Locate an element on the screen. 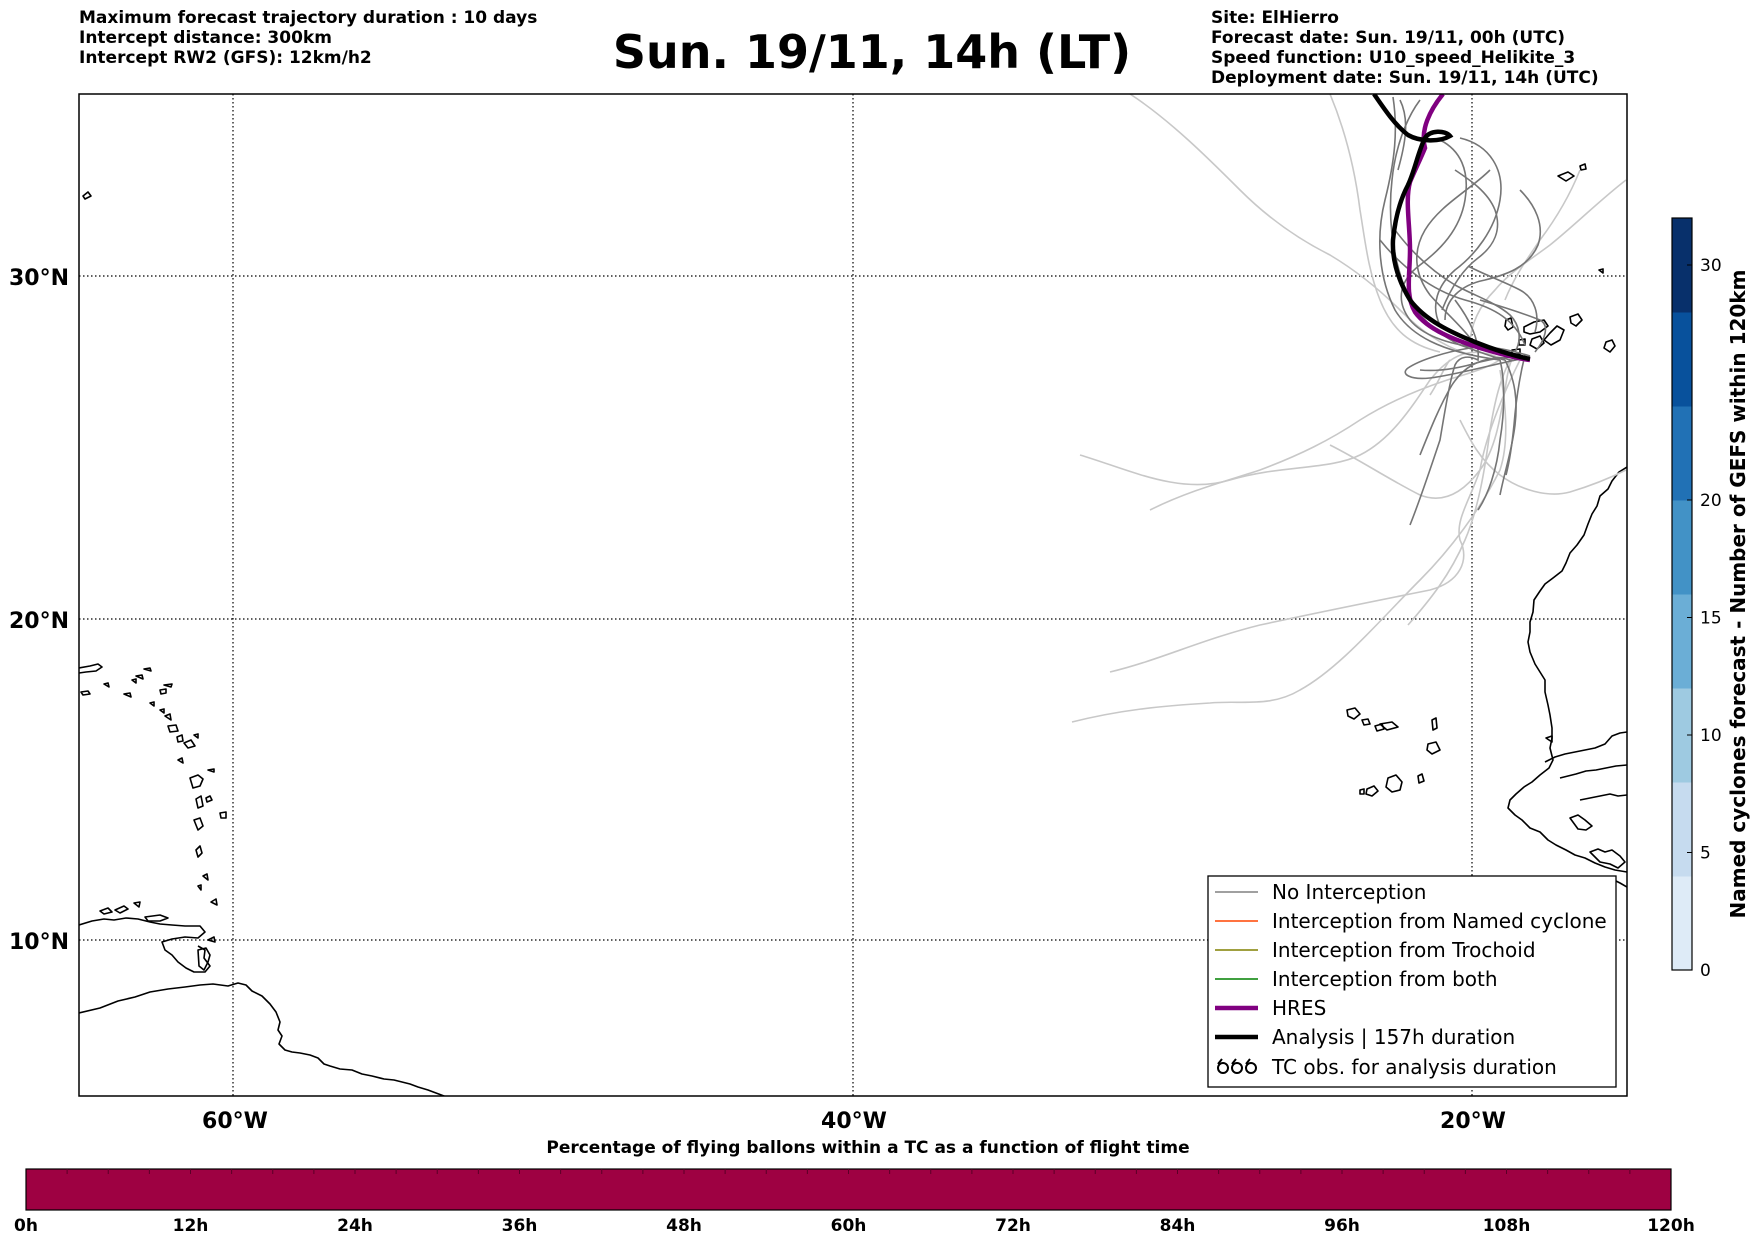 Image resolution: width=1752 pixels, height=1241 pixels. island-statia is located at coordinates (168, 717).